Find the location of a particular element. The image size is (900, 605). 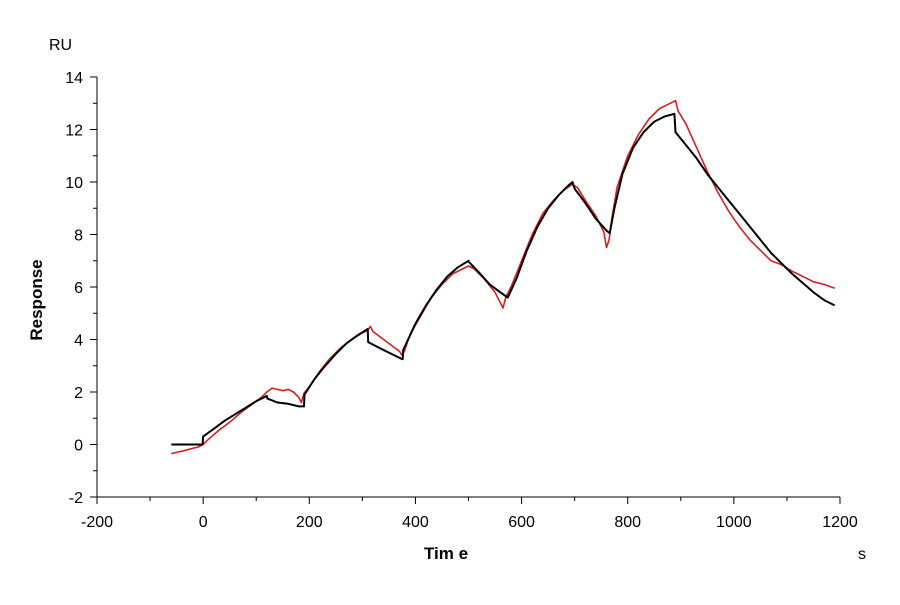

x-axis-title: Tim e is located at coordinates (446, 553).